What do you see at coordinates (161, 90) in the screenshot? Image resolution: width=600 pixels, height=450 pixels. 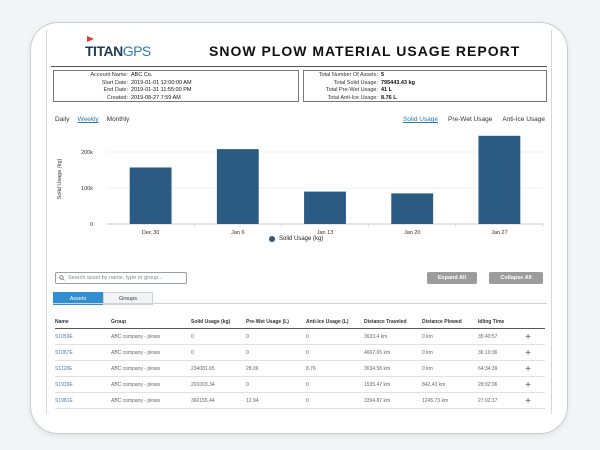 I see `end-date-value: 2019-01-31 11:55:00 PM` at bounding box center [161, 90].